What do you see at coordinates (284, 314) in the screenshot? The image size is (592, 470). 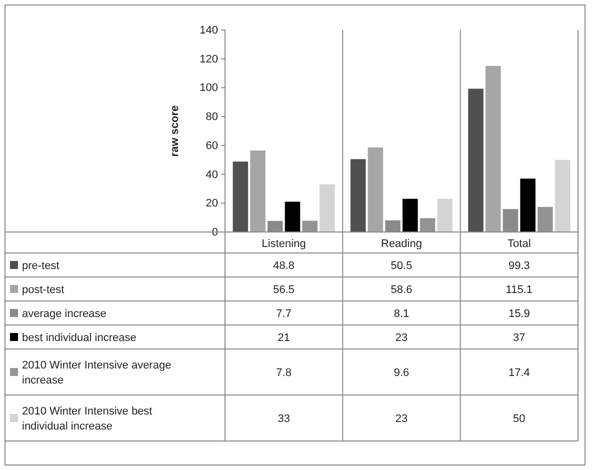 I see `data-label: 7.7` at bounding box center [284, 314].